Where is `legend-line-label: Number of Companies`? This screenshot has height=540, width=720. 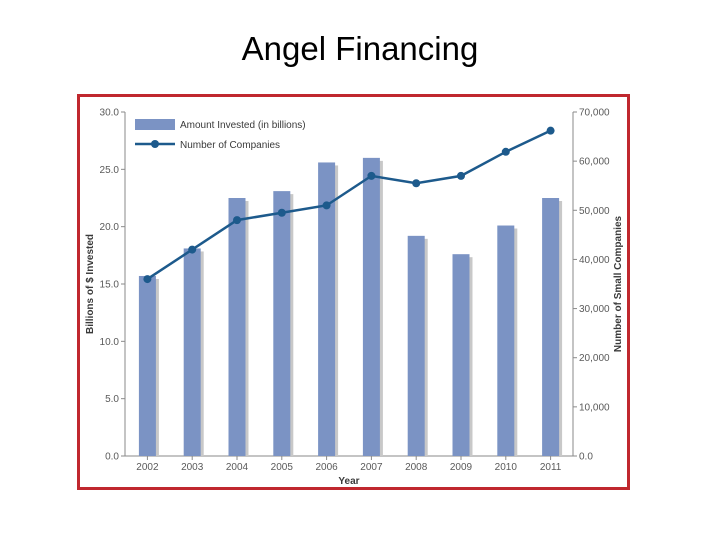 legend-line-label: Number of Companies is located at coordinates (230, 145).